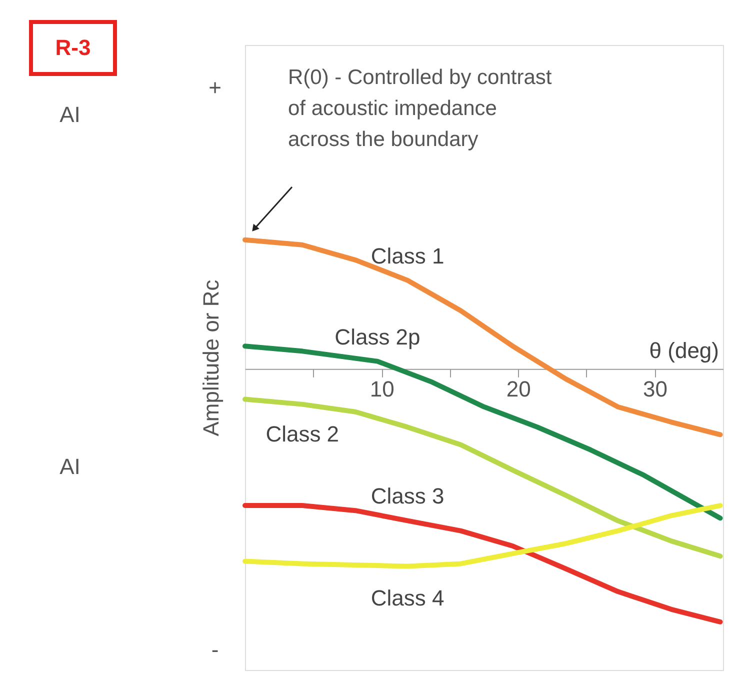 The width and height of the screenshot is (738, 682). I want to click on series-label: Class 2, so click(303, 433).